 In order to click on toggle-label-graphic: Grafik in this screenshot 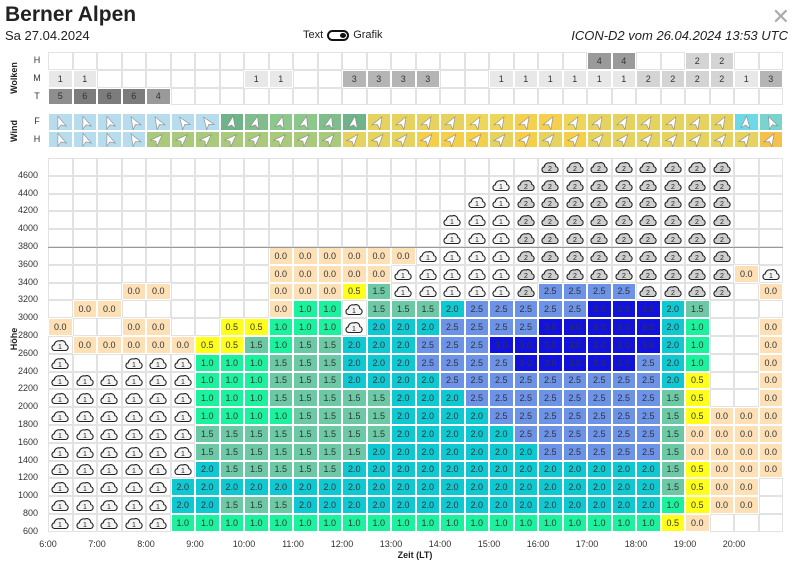, I will do `click(368, 35)`.